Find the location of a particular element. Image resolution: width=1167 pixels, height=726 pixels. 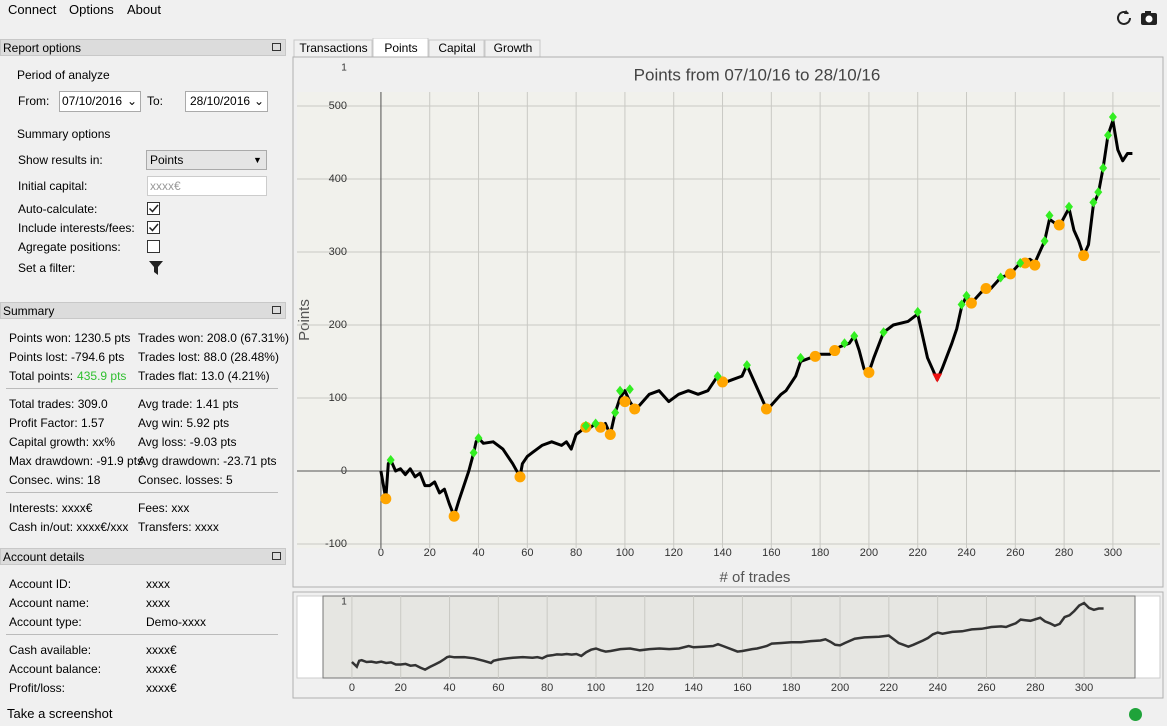

summary-cell: Consec. losses: 5 is located at coordinates (185, 480).